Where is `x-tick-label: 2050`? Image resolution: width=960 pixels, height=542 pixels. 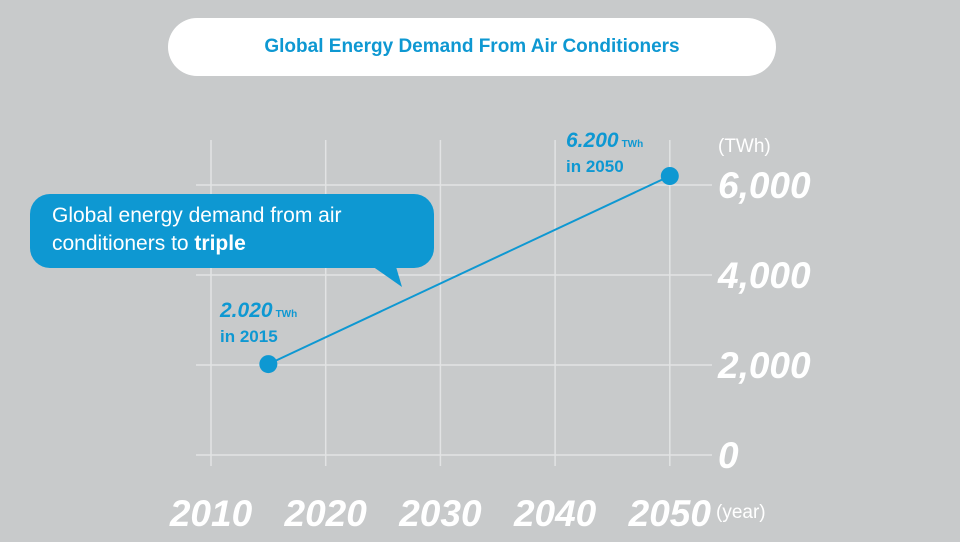 x-tick-label: 2050 is located at coordinates (670, 513).